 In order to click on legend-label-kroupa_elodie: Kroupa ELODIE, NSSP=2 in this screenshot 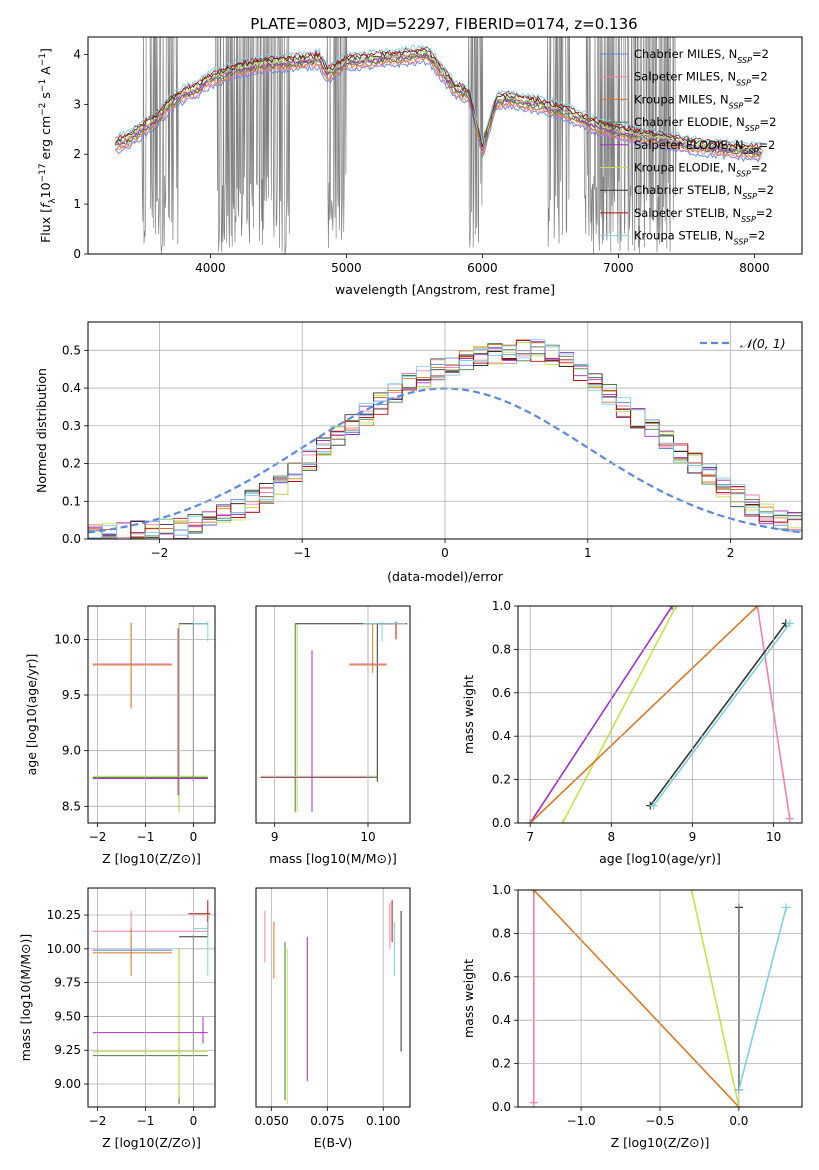, I will do `click(701, 170)`.